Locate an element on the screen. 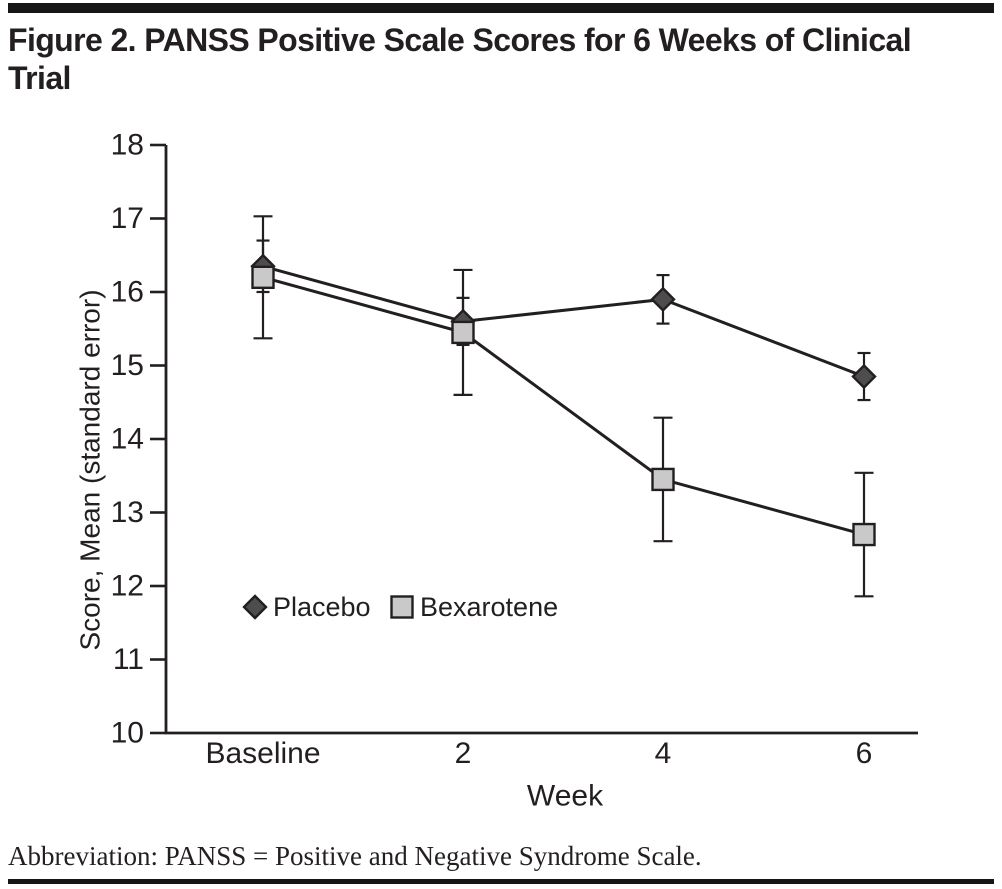  y-axis-tick-label: 10 is located at coordinates (127, 733).